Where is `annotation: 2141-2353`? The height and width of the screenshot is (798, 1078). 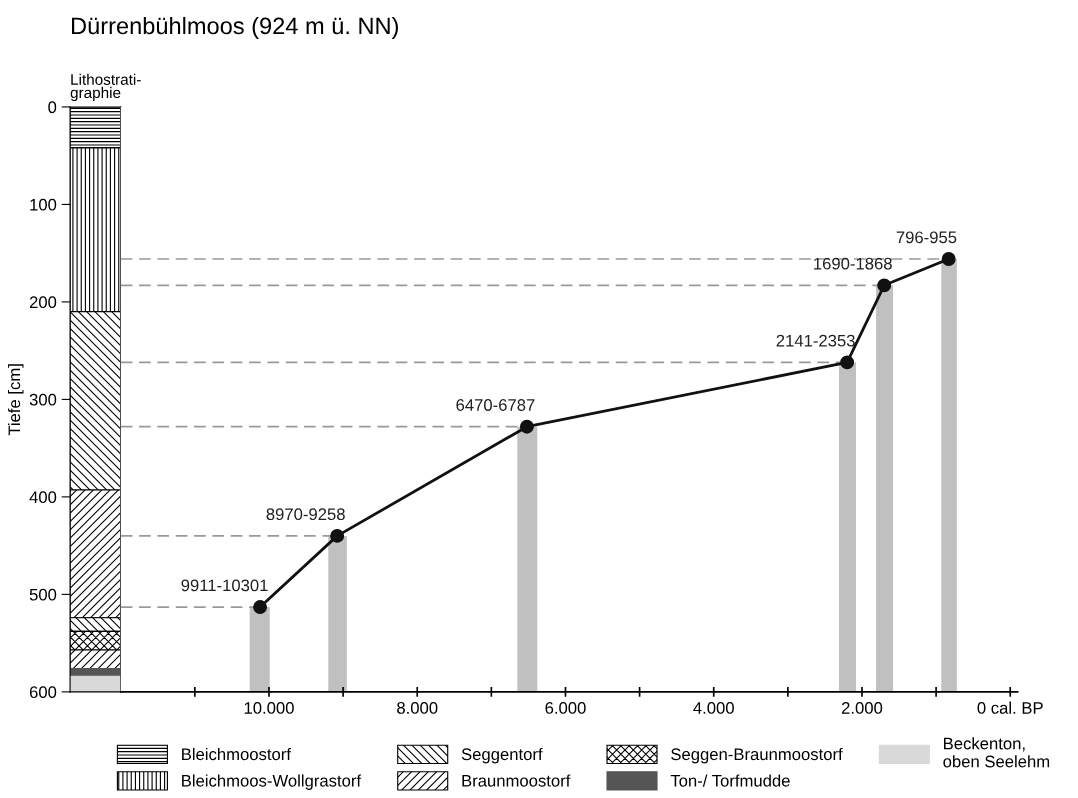
annotation: 2141-2353 is located at coordinates (815, 340).